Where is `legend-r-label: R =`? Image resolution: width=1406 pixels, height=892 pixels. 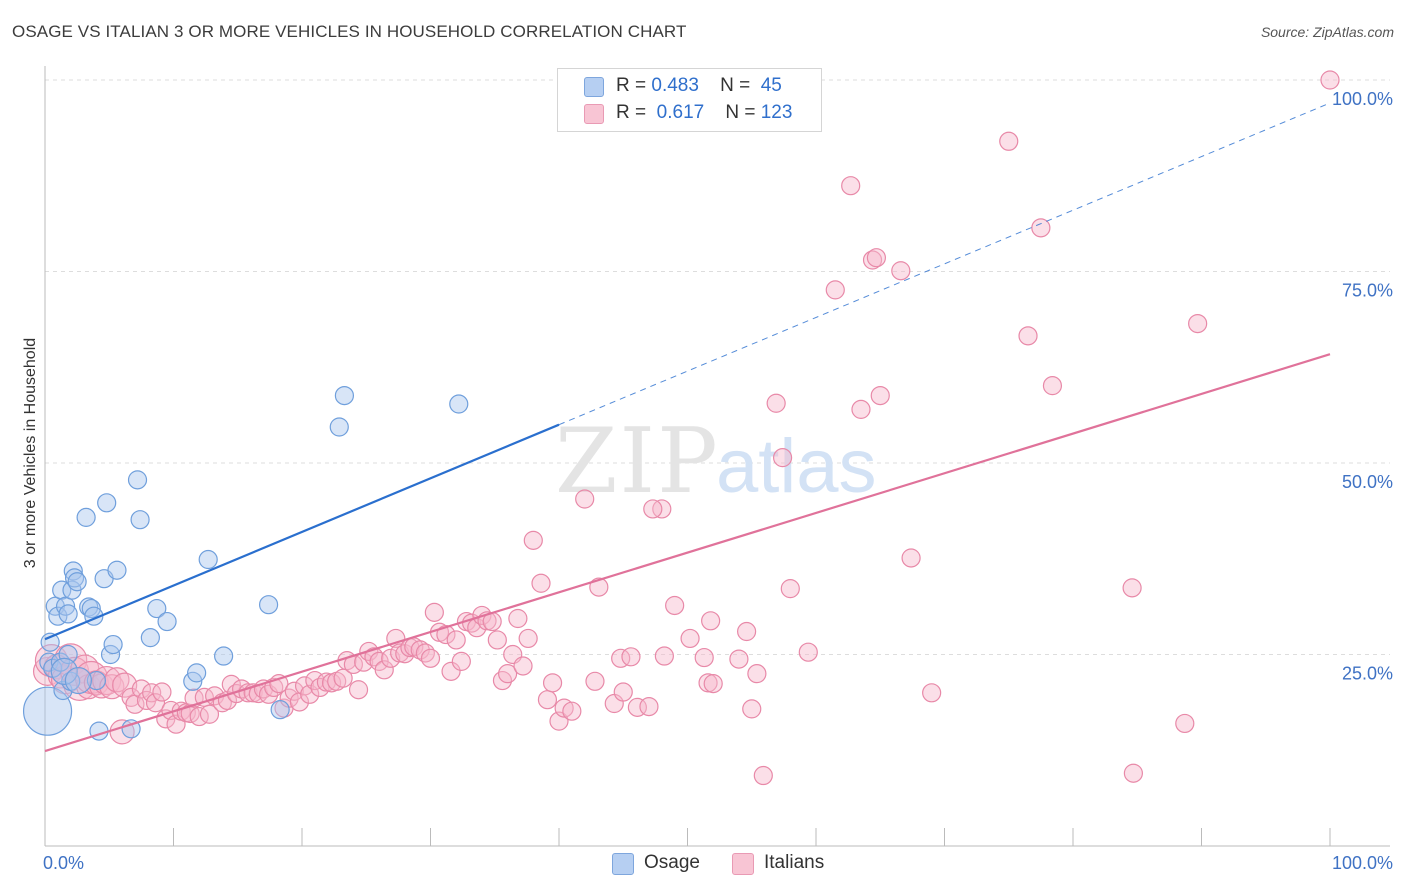 legend-r-label: R = is located at coordinates (631, 85).